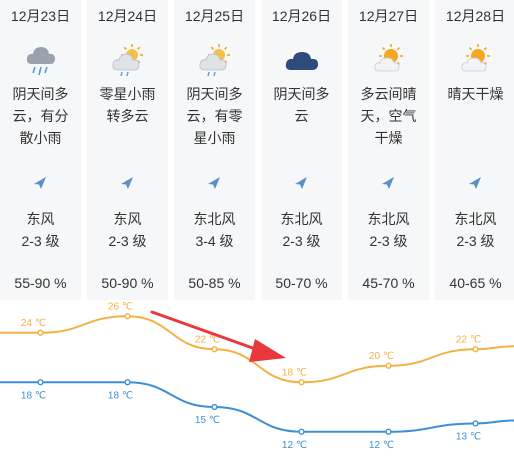 This screenshot has width=514, height=458. I want to click on high-temp-label: 26 ℃, so click(120, 306).